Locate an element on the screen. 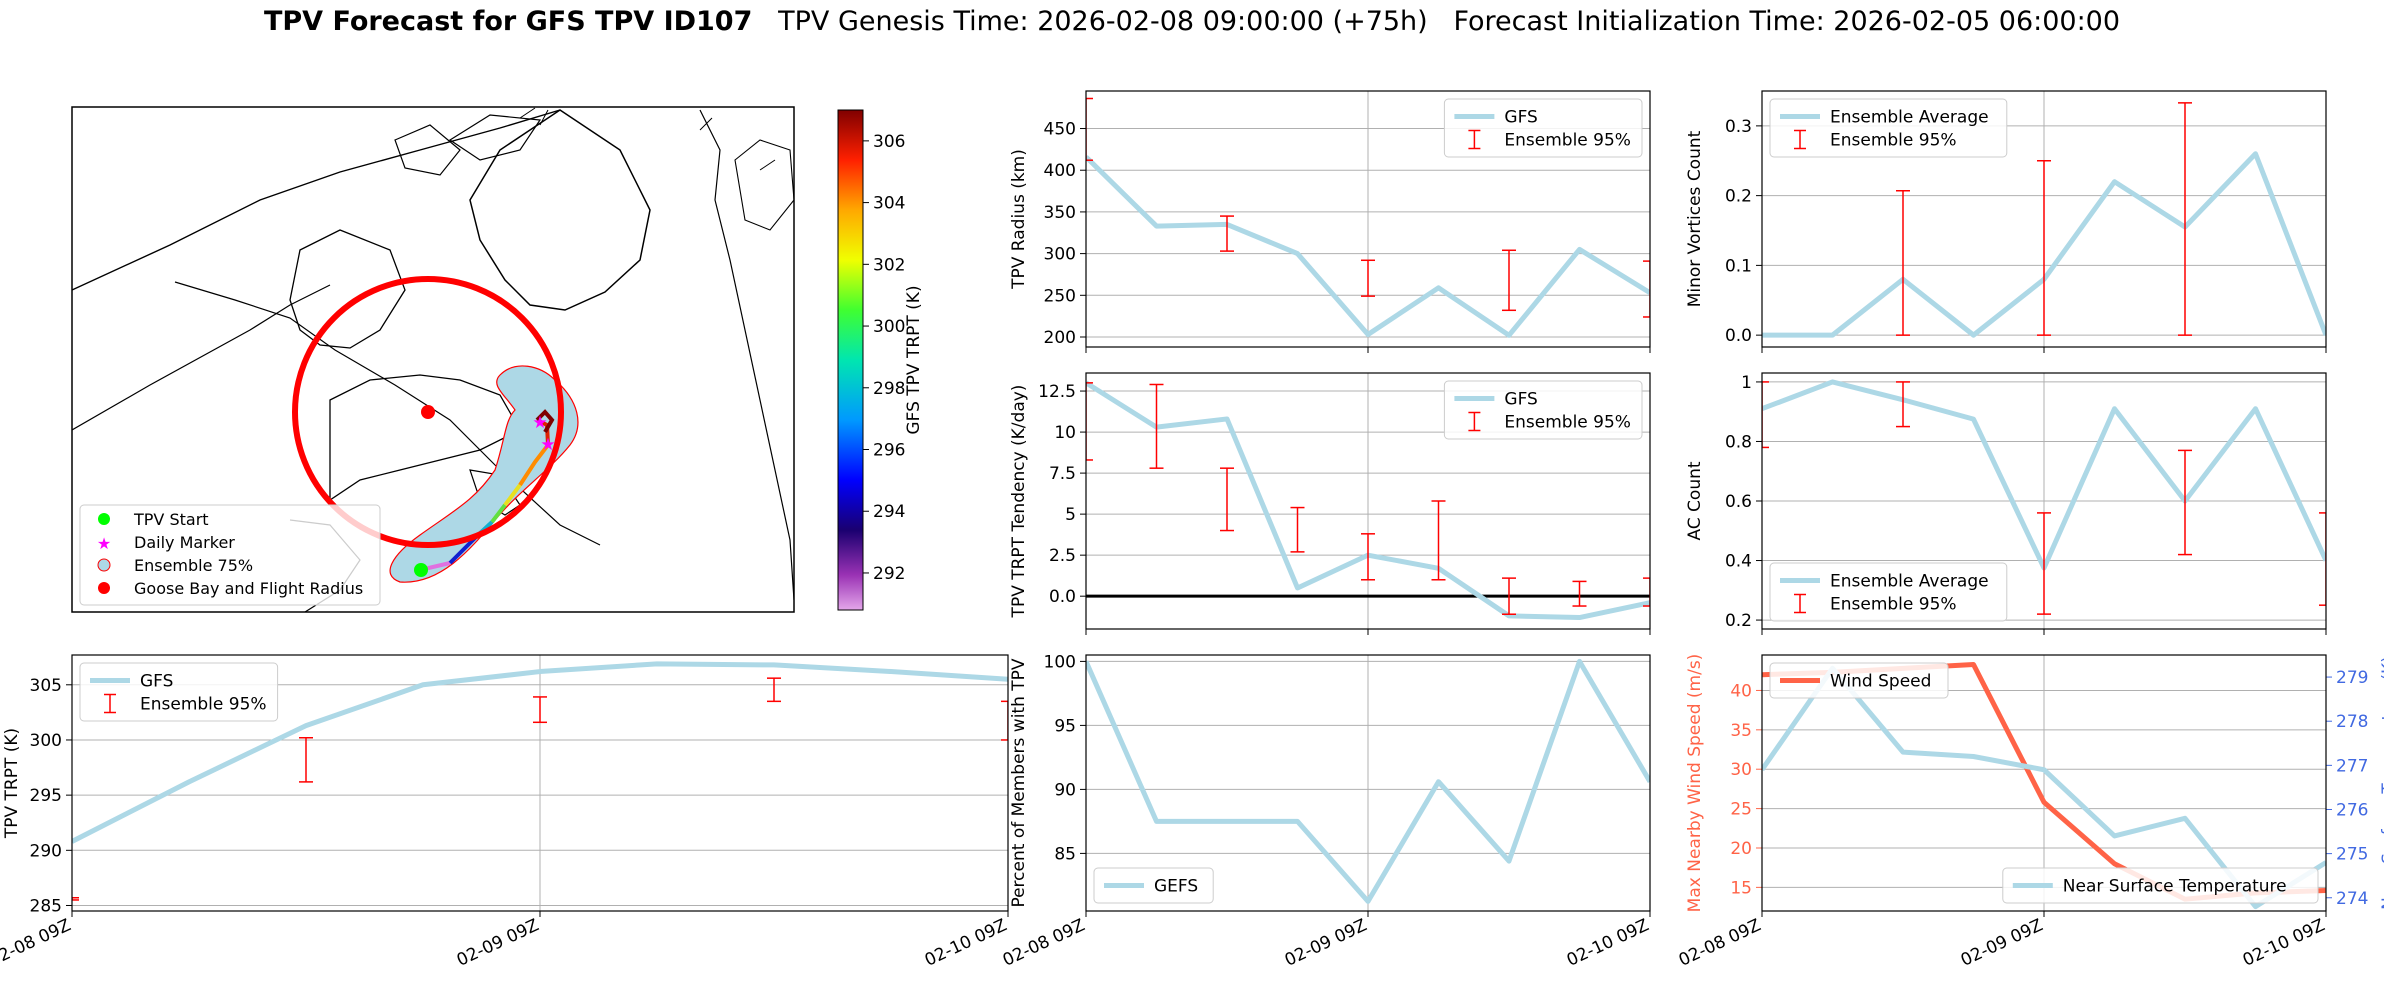  legend-tpv-start-symbol is located at coordinates (104, 519).